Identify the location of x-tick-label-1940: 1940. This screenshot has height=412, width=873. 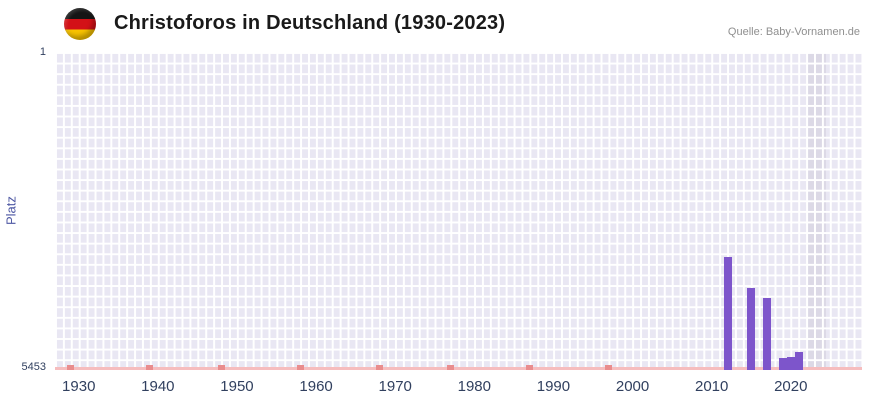
(158, 386).